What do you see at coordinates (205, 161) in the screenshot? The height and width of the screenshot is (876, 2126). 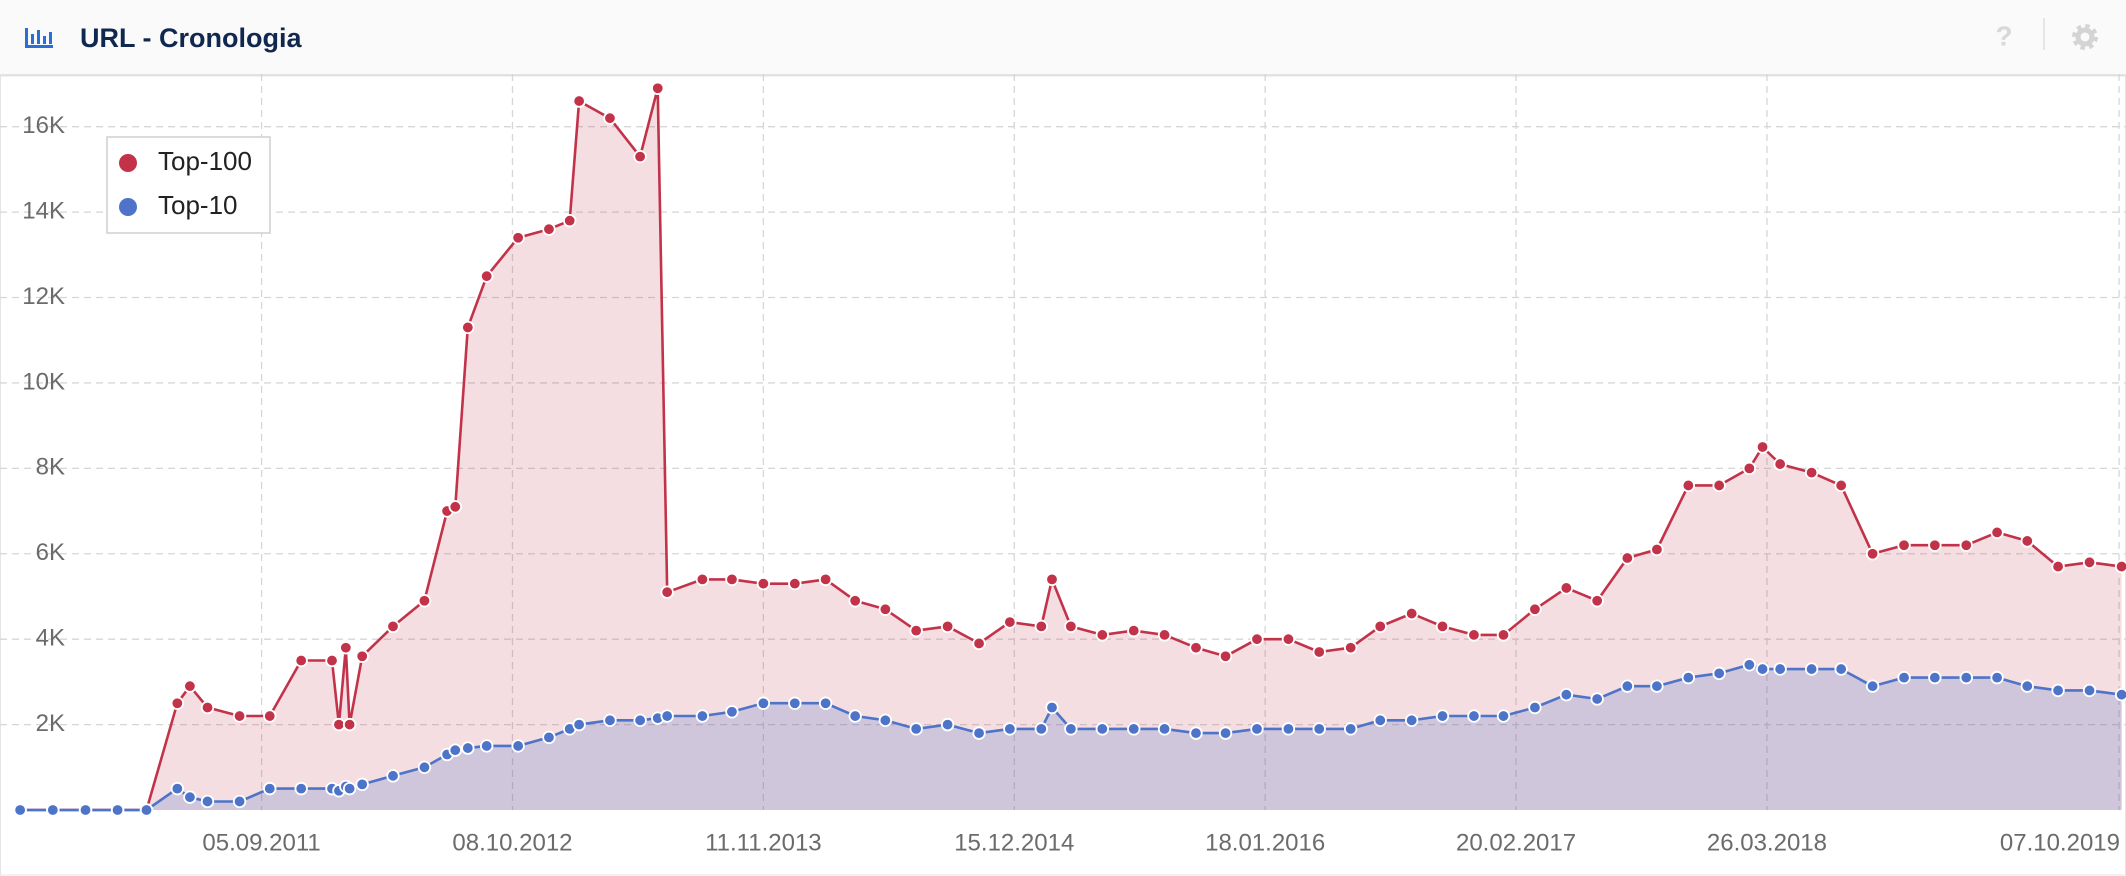 I see `legend-label: Top-100` at bounding box center [205, 161].